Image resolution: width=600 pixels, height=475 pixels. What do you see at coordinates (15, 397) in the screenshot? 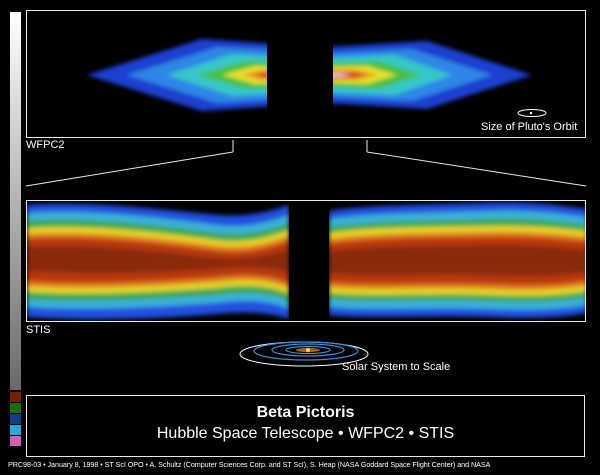
I see `color-swatch-brown` at bounding box center [15, 397].